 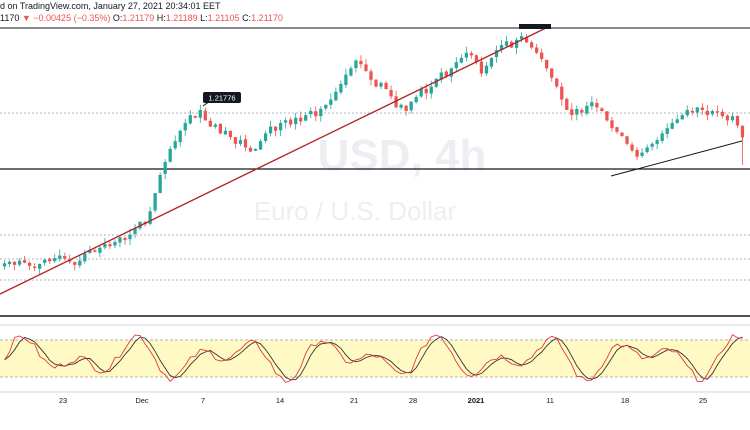 I want to click on time-axis-label: 11, so click(x=550, y=400).